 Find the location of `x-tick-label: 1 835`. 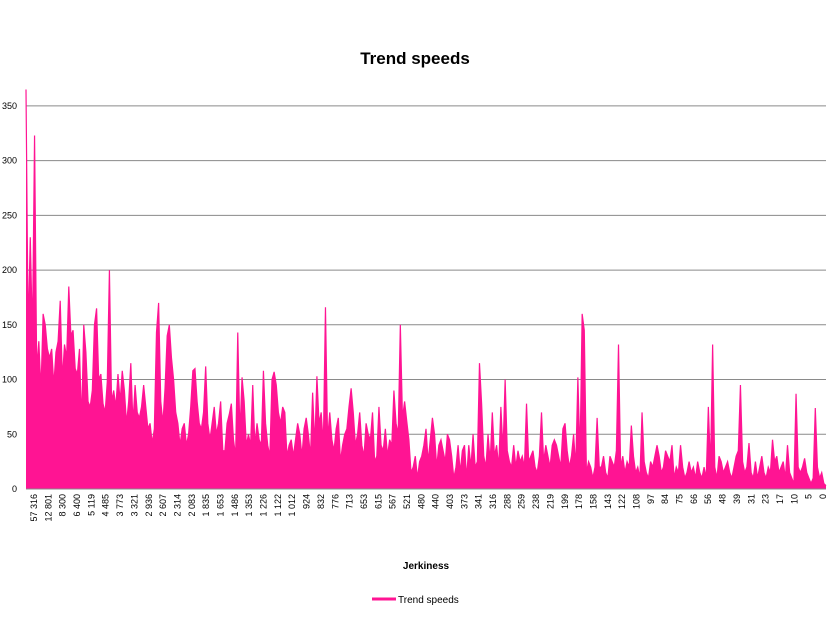

x-tick-label: 1 835 is located at coordinates (206, 505).